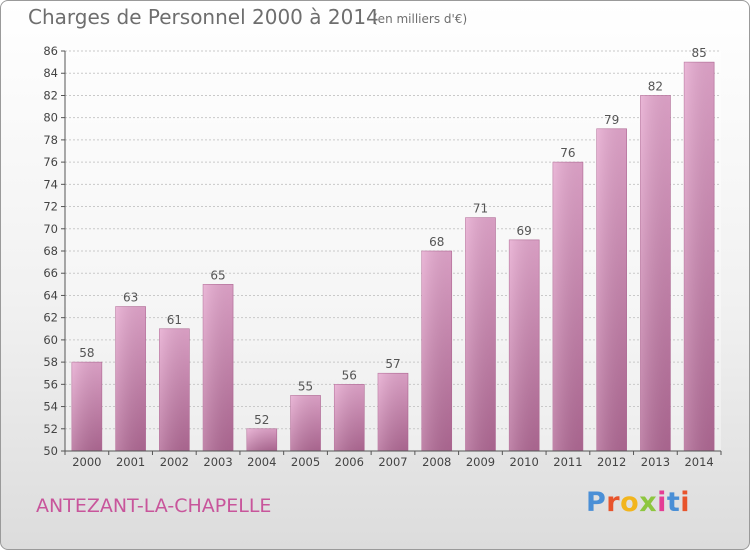 This screenshot has height=550, width=750. I want to click on proxiti-logo: Proxiti, so click(638, 502).